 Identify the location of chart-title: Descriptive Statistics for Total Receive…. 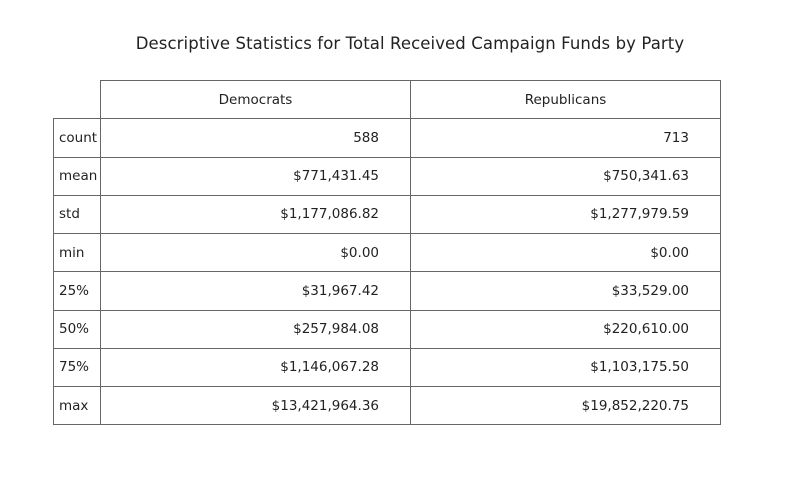
(410, 43).